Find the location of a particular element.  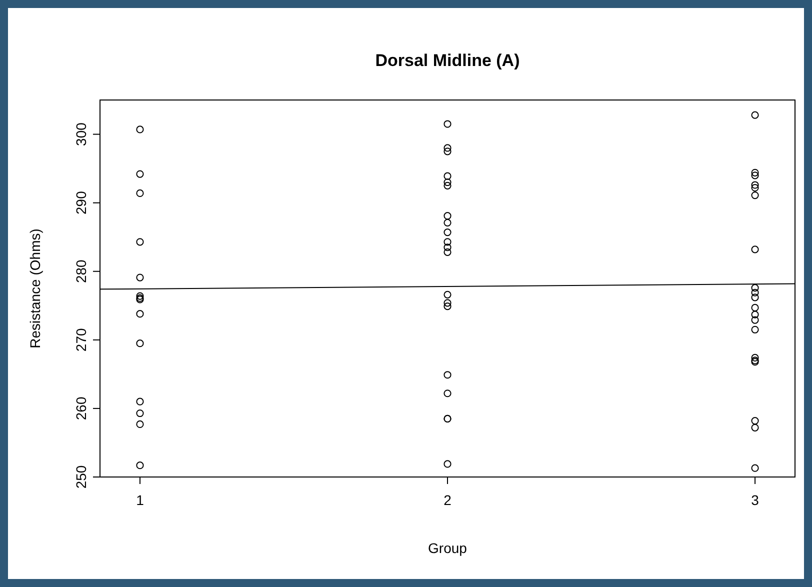

x-tick-label: 1 is located at coordinates (140, 500).